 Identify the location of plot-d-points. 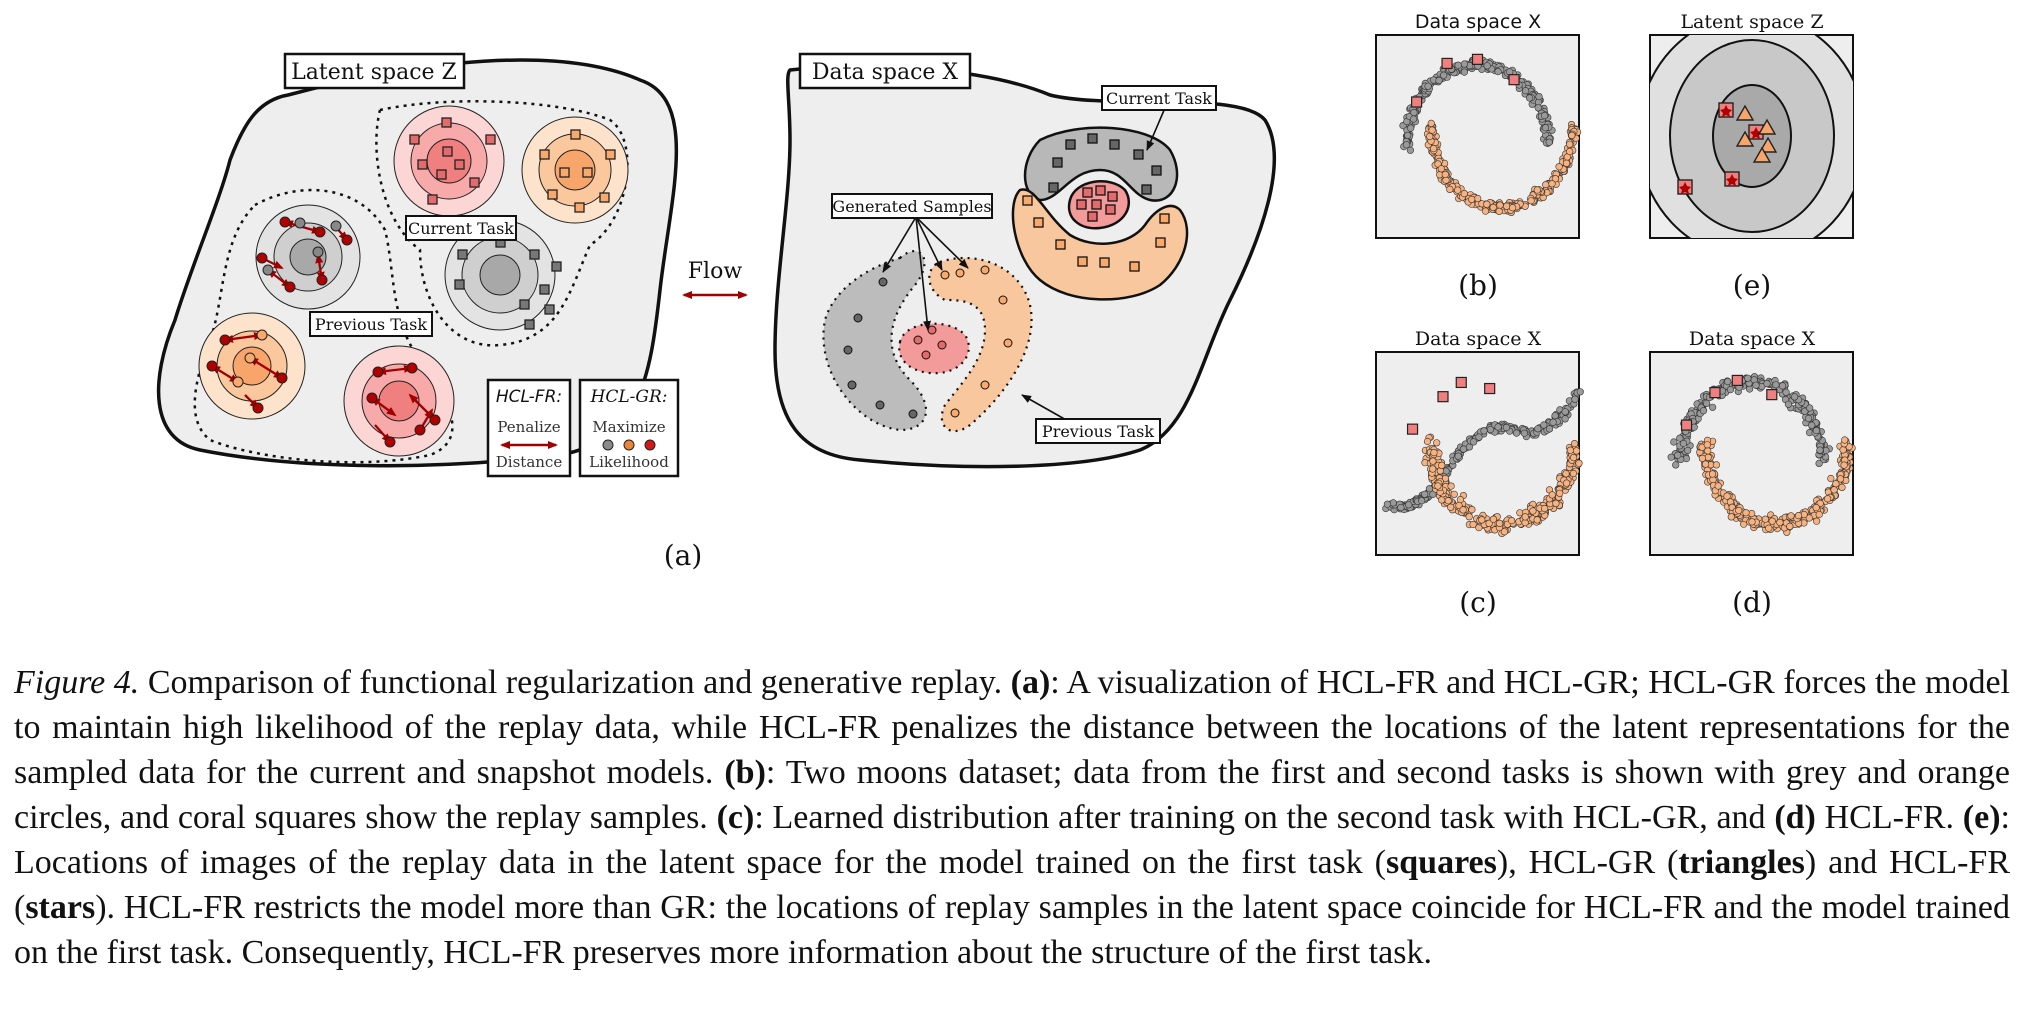
(1761, 454).